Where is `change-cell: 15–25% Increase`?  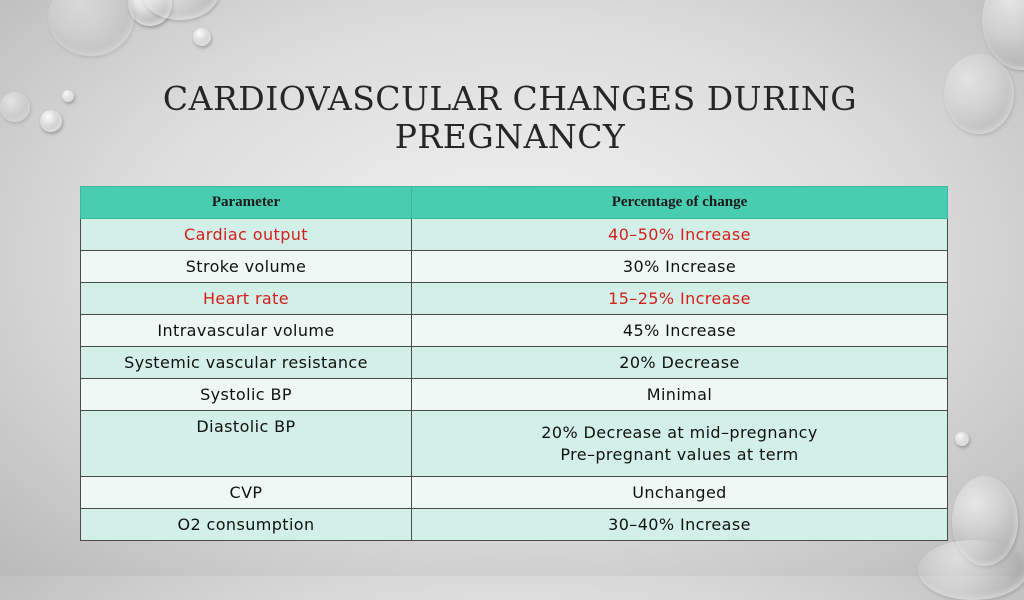 change-cell: 15–25% Increase is located at coordinates (679, 298).